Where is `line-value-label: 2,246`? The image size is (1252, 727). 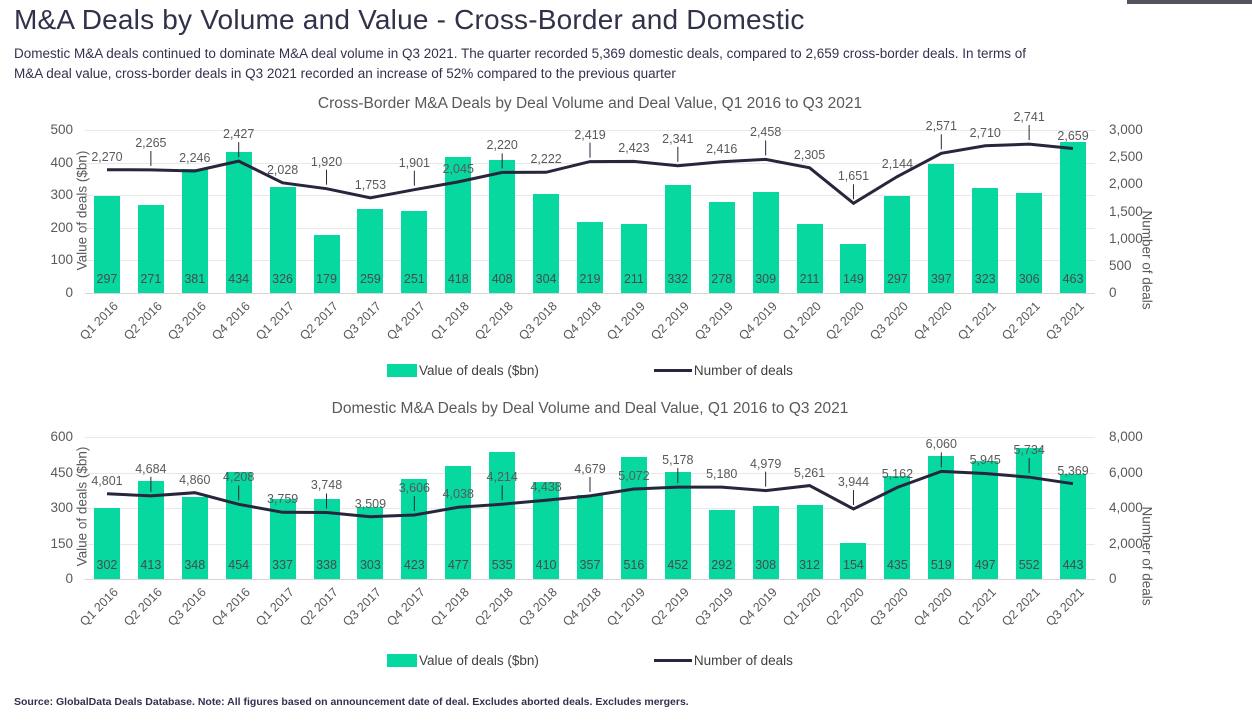
line-value-label: 2,246 is located at coordinates (195, 157).